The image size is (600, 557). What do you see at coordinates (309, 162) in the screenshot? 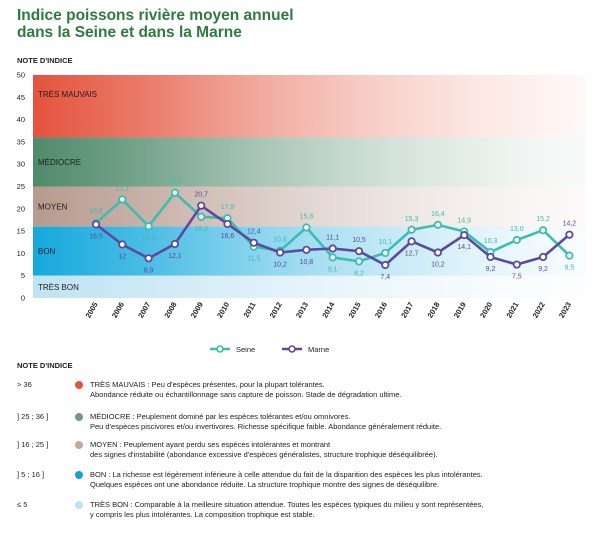
I see `band-m-diocre` at bounding box center [309, 162].